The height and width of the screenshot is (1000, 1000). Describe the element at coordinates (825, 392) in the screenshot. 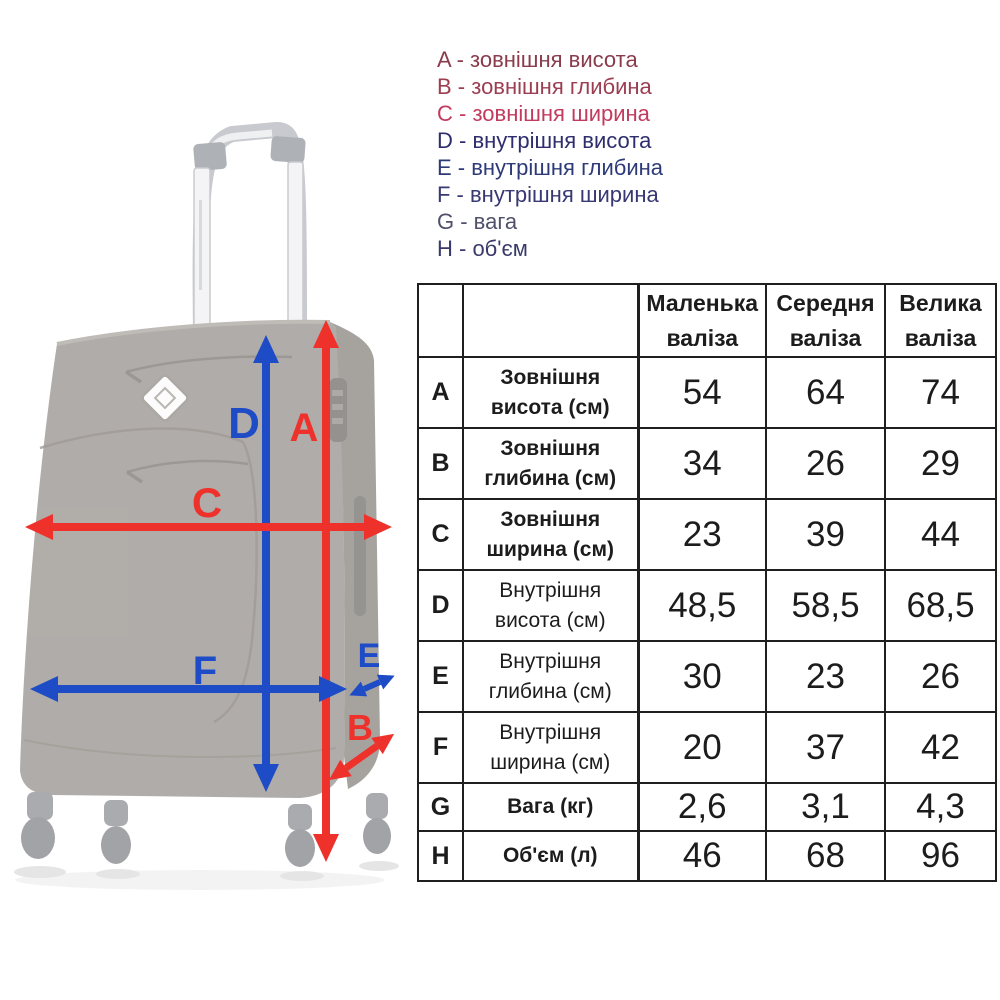

I see `value-cell: 64` at that location.